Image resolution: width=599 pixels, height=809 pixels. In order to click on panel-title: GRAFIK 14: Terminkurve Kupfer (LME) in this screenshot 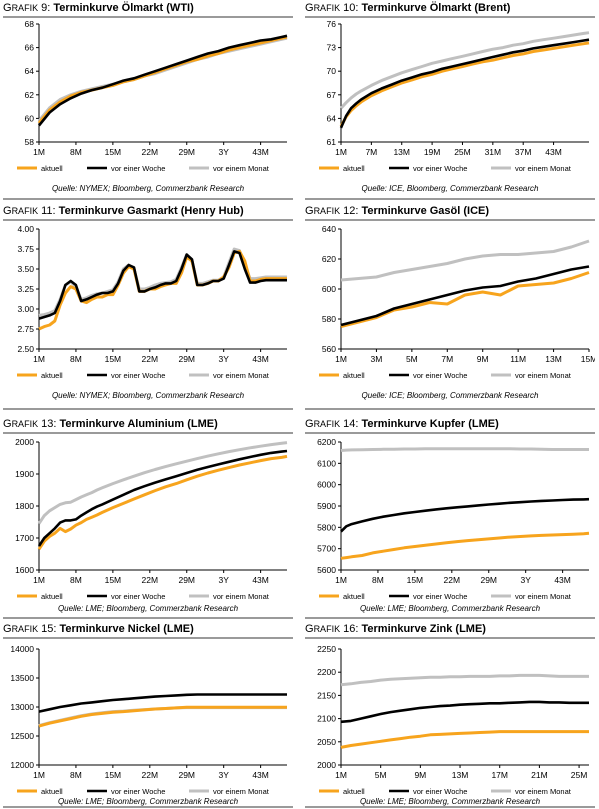, I will do `click(402, 424)`.